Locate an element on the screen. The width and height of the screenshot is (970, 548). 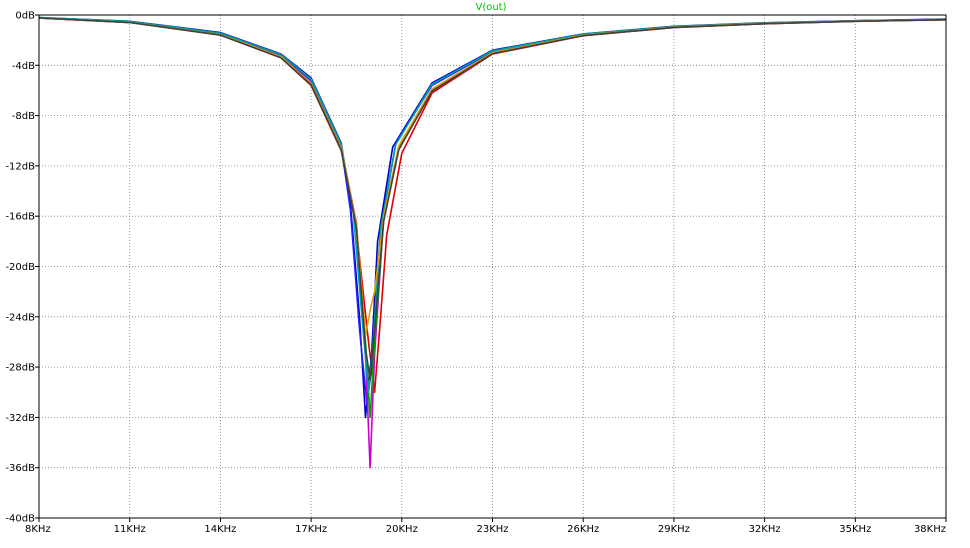
x-tick-label: 14KHz is located at coordinates (220, 529).